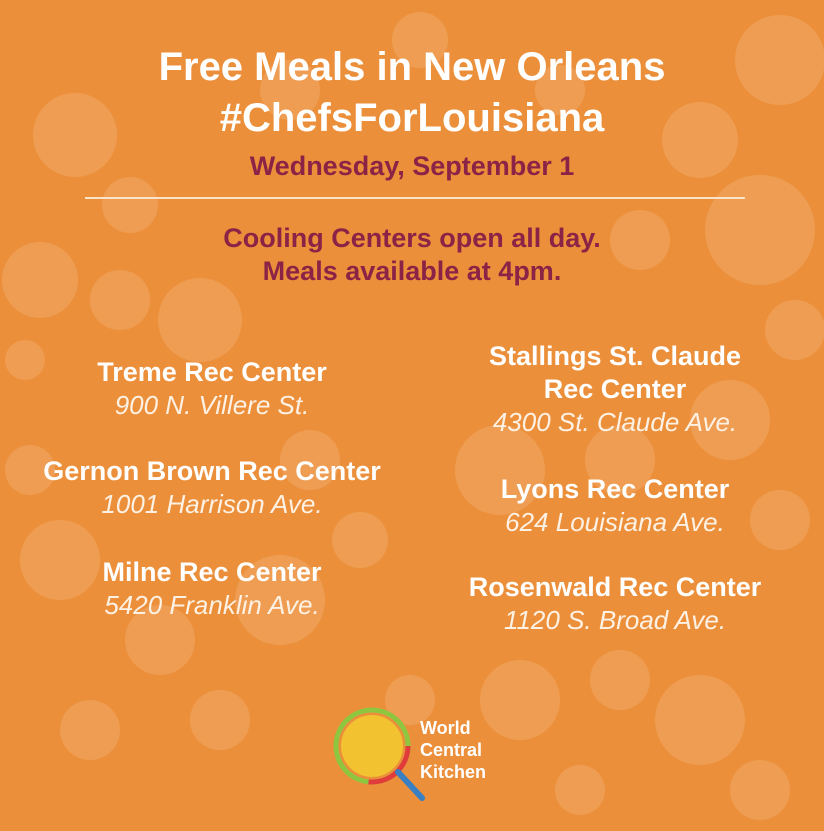 This screenshot has height=831, width=824. Describe the element at coordinates (615, 489) in the screenshot. I see `location-name: Lyons Rec Center` at that location.